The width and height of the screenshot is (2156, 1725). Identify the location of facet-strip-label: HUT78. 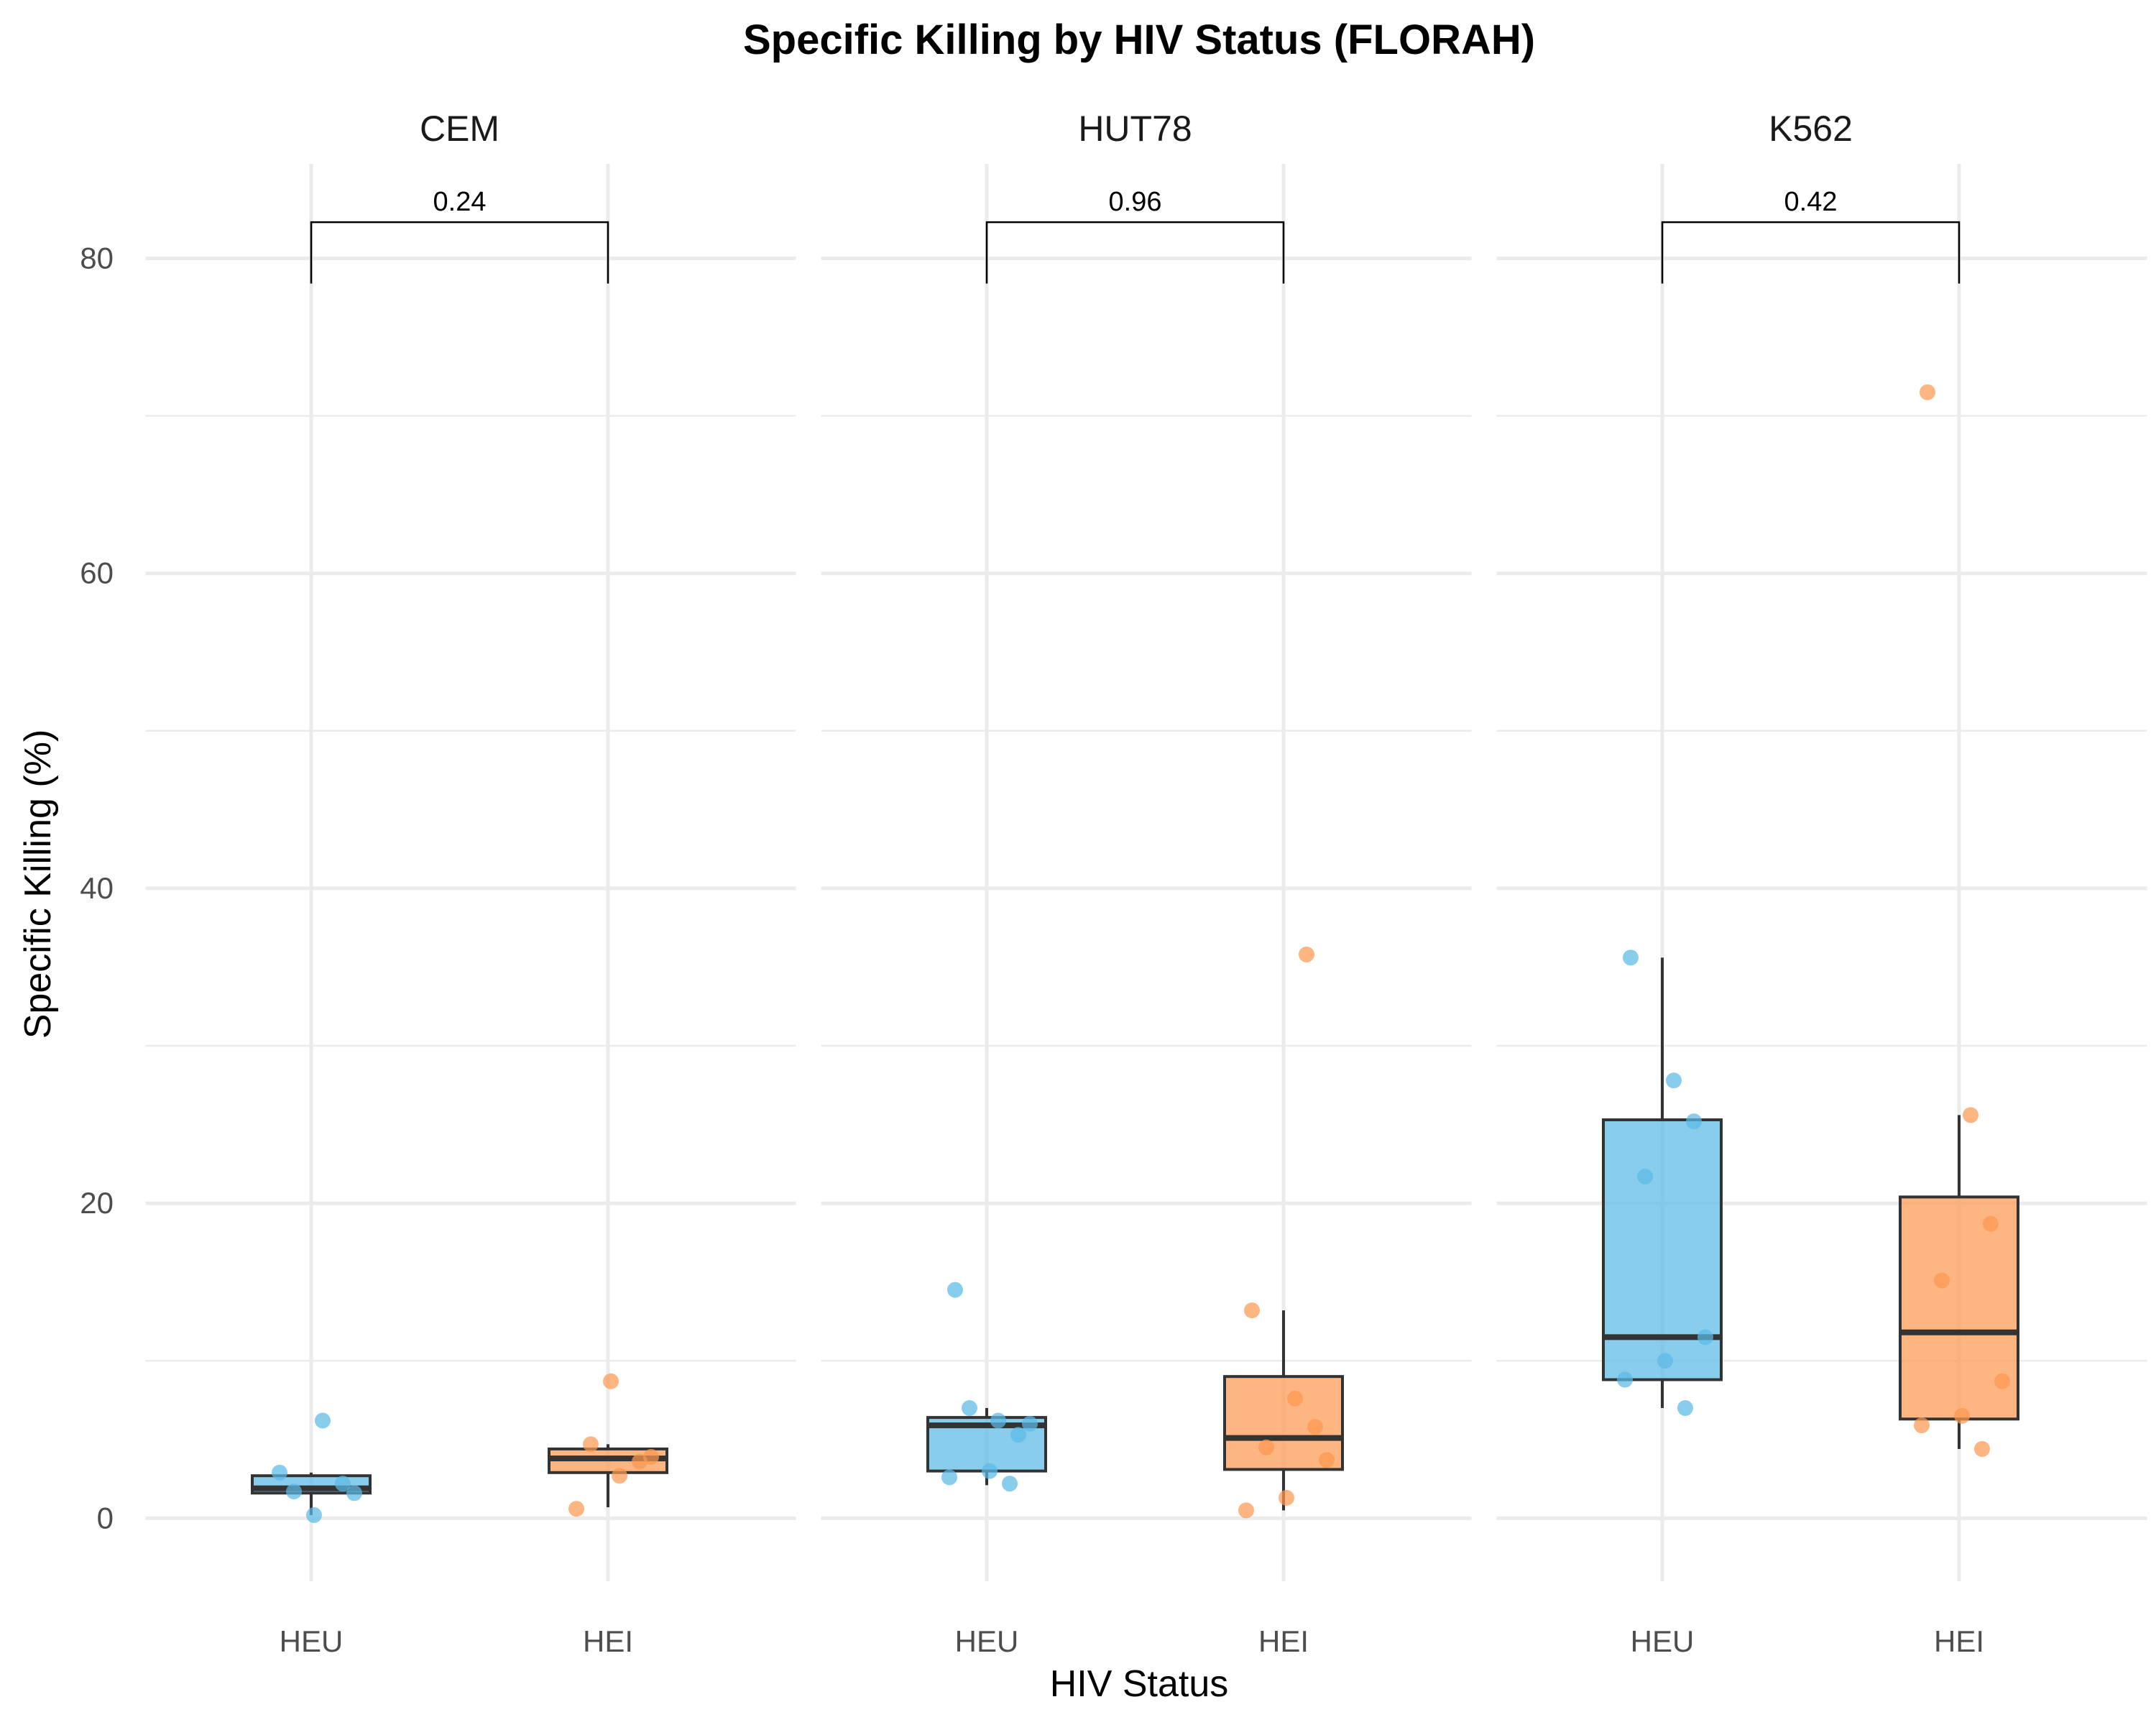
(1135, 129).